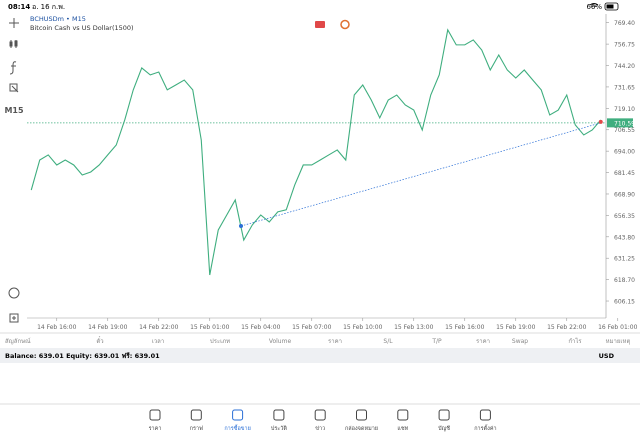  What do you see at coordinates (624, 87) in the screenshot?
I see `y-tick-label: 731.65` at bounding box center [624, 87].